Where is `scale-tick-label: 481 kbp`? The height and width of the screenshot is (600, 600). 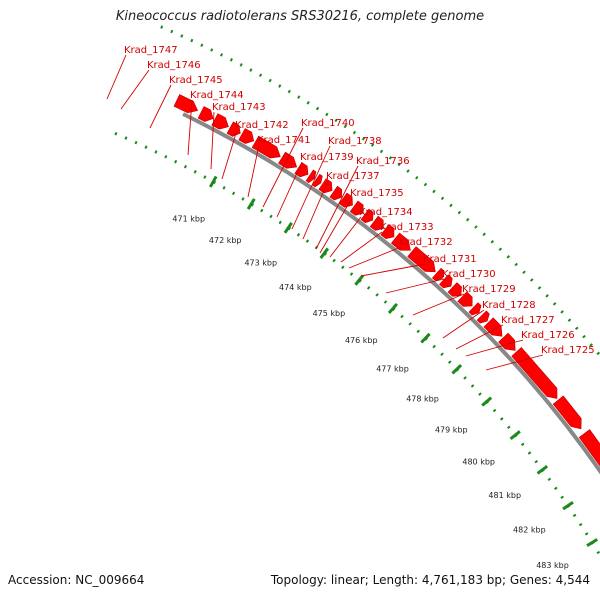
scale-tick-label: 481 kbp is located at coordinates (504, 495).